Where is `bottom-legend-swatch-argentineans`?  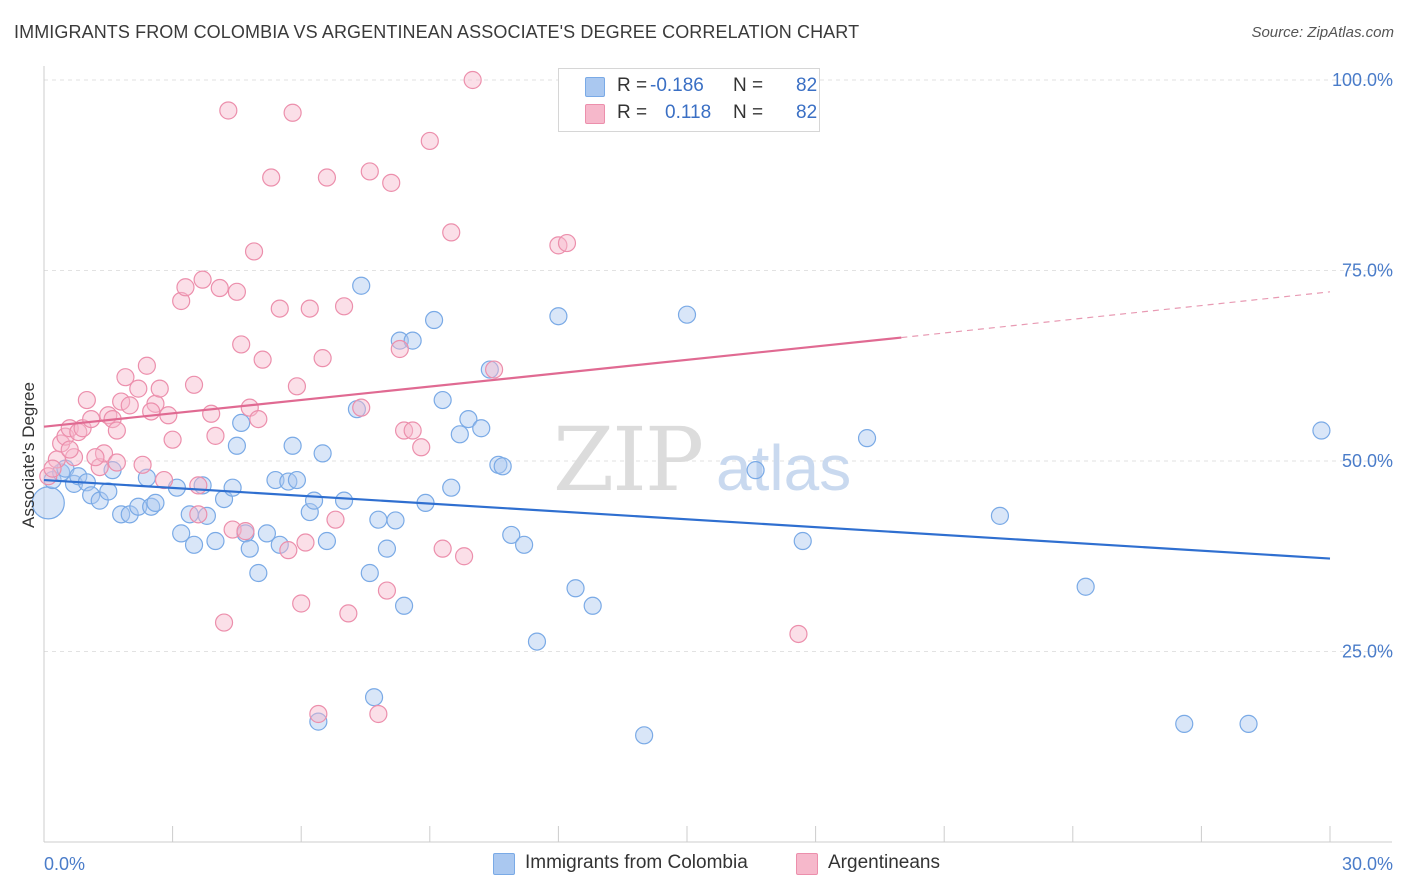
bottom-legend-swatch-argentineans is located at coordinates (807, 864).